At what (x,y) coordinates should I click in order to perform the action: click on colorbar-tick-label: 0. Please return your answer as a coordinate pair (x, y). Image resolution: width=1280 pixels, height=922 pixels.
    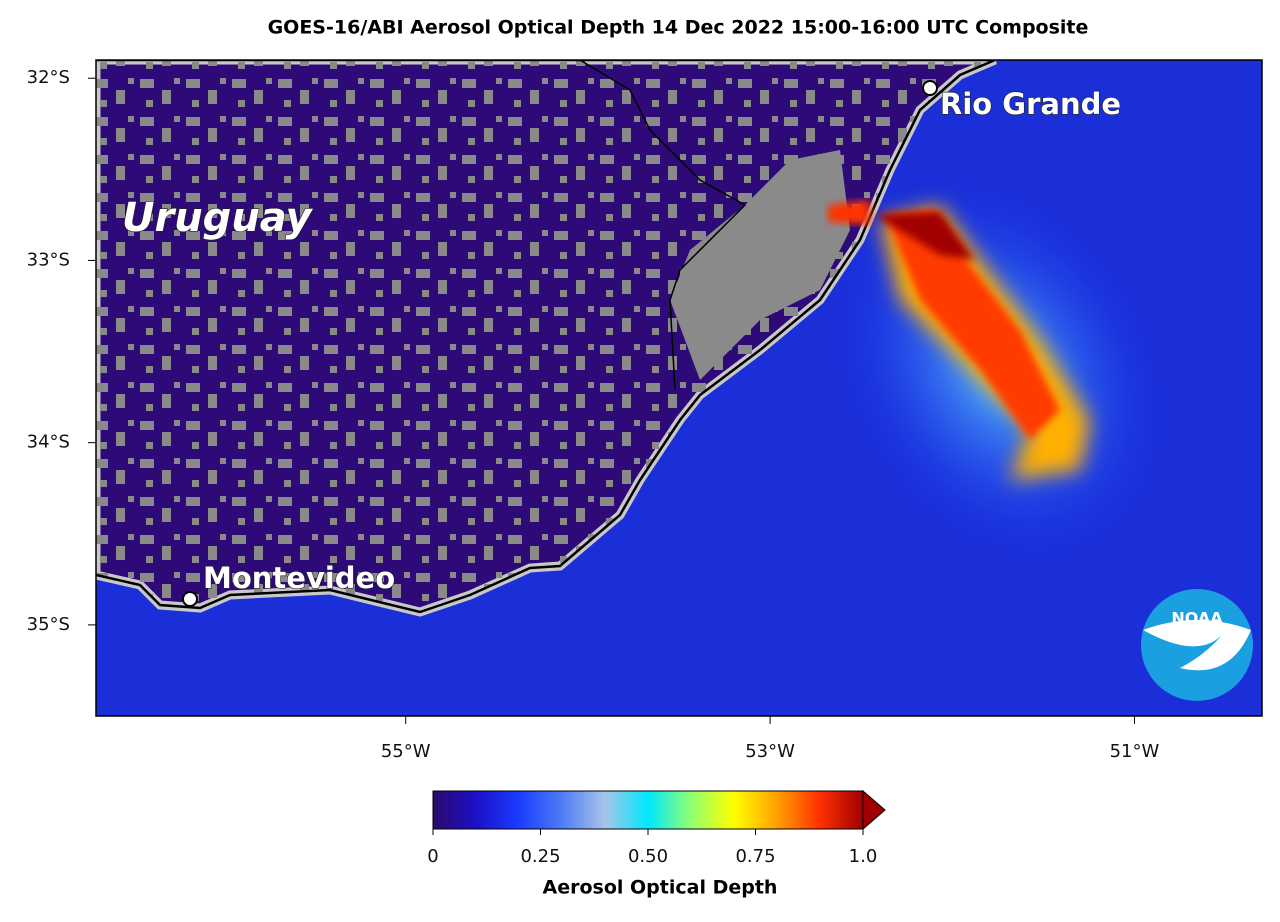
    Looking at the image, I should click on (432, 856).